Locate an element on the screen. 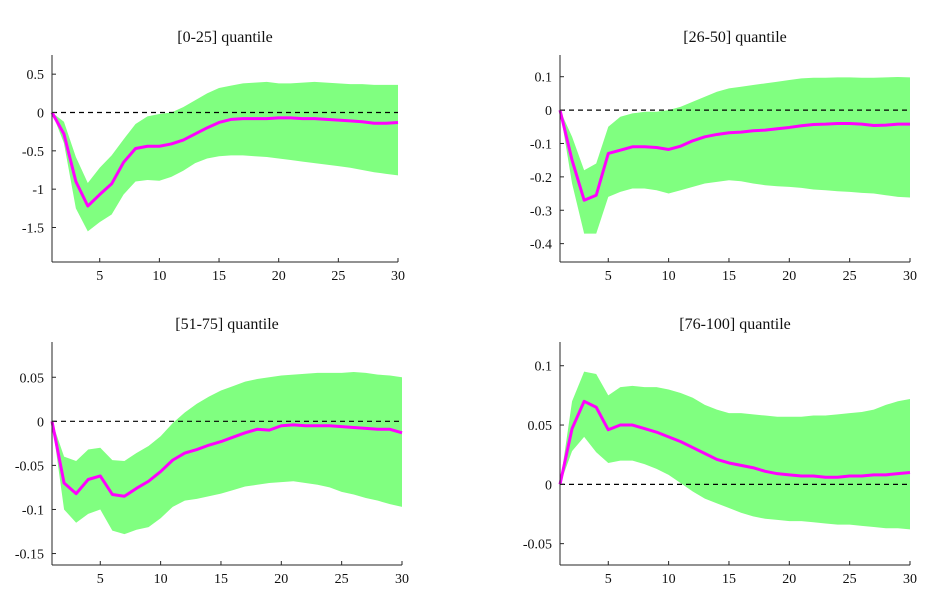 The height and width of the screenshot is (599, 939). y-tick-label: -0.5 is located at coordinates (33, 152).